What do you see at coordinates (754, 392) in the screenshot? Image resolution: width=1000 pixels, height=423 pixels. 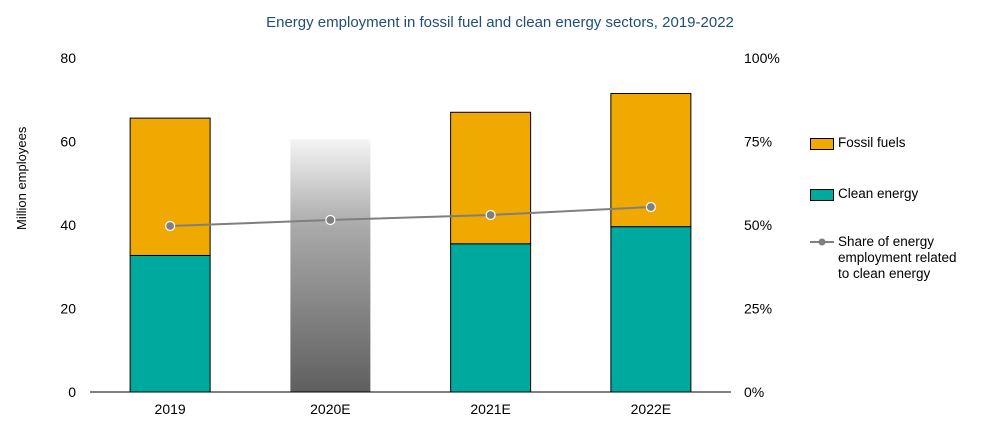 I see `y2-tick-label-0pct: 0%` at bounding box center [754, 392].